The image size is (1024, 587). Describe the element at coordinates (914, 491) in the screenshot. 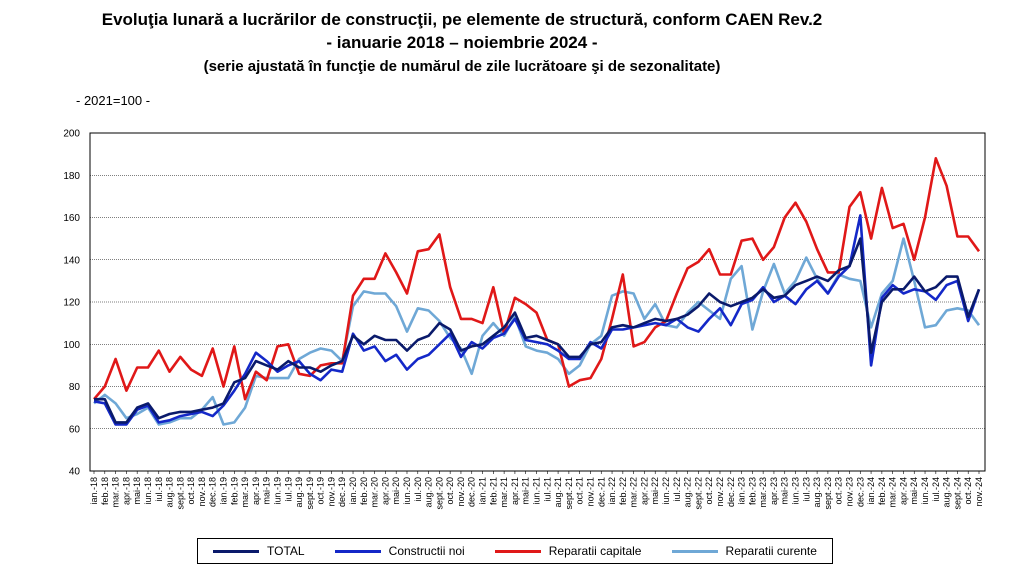

I see `x-tick-label: mai-24` at that location.